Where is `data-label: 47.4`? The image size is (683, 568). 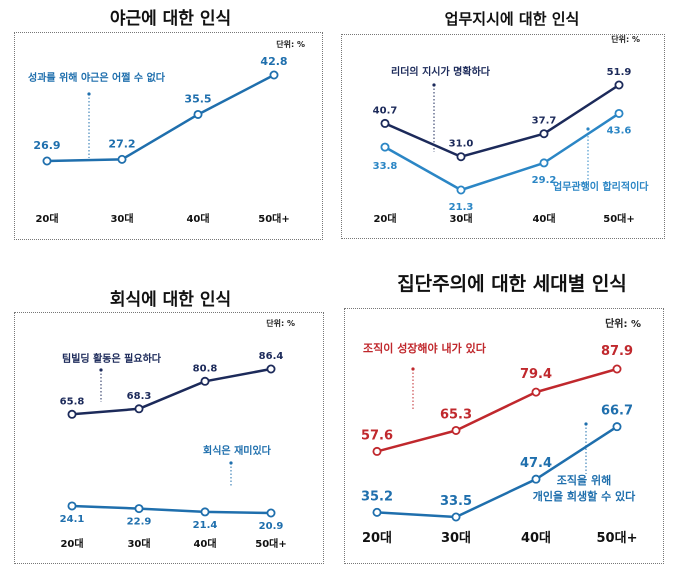 data-label: 47.4 is located at coordinates (536, 463).